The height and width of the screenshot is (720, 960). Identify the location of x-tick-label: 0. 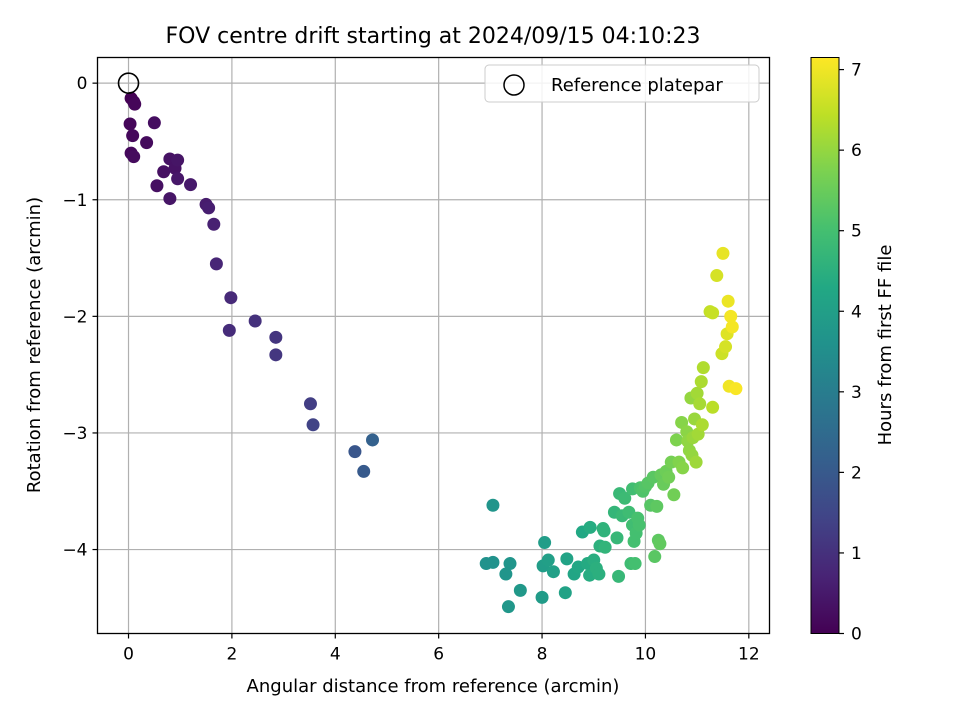
(128, 655).